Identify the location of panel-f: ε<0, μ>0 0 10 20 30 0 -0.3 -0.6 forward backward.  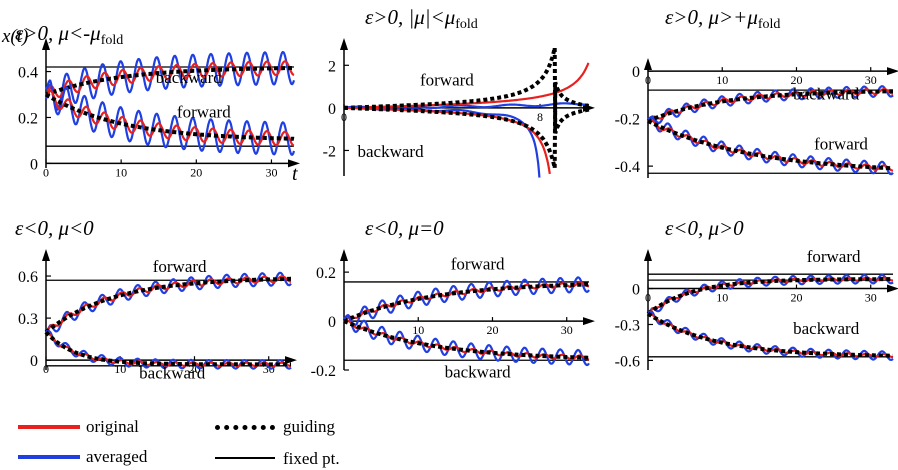
(756, 293).